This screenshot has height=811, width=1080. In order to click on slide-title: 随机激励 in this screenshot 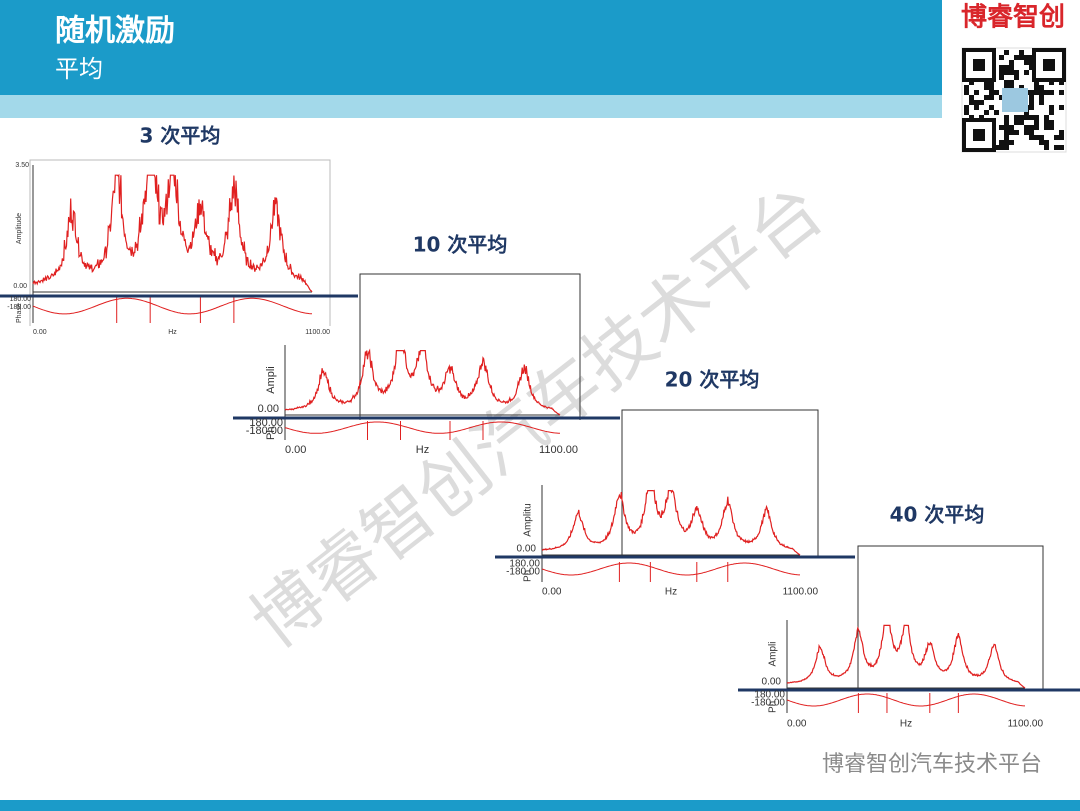, I will do `click(115, 31)`.